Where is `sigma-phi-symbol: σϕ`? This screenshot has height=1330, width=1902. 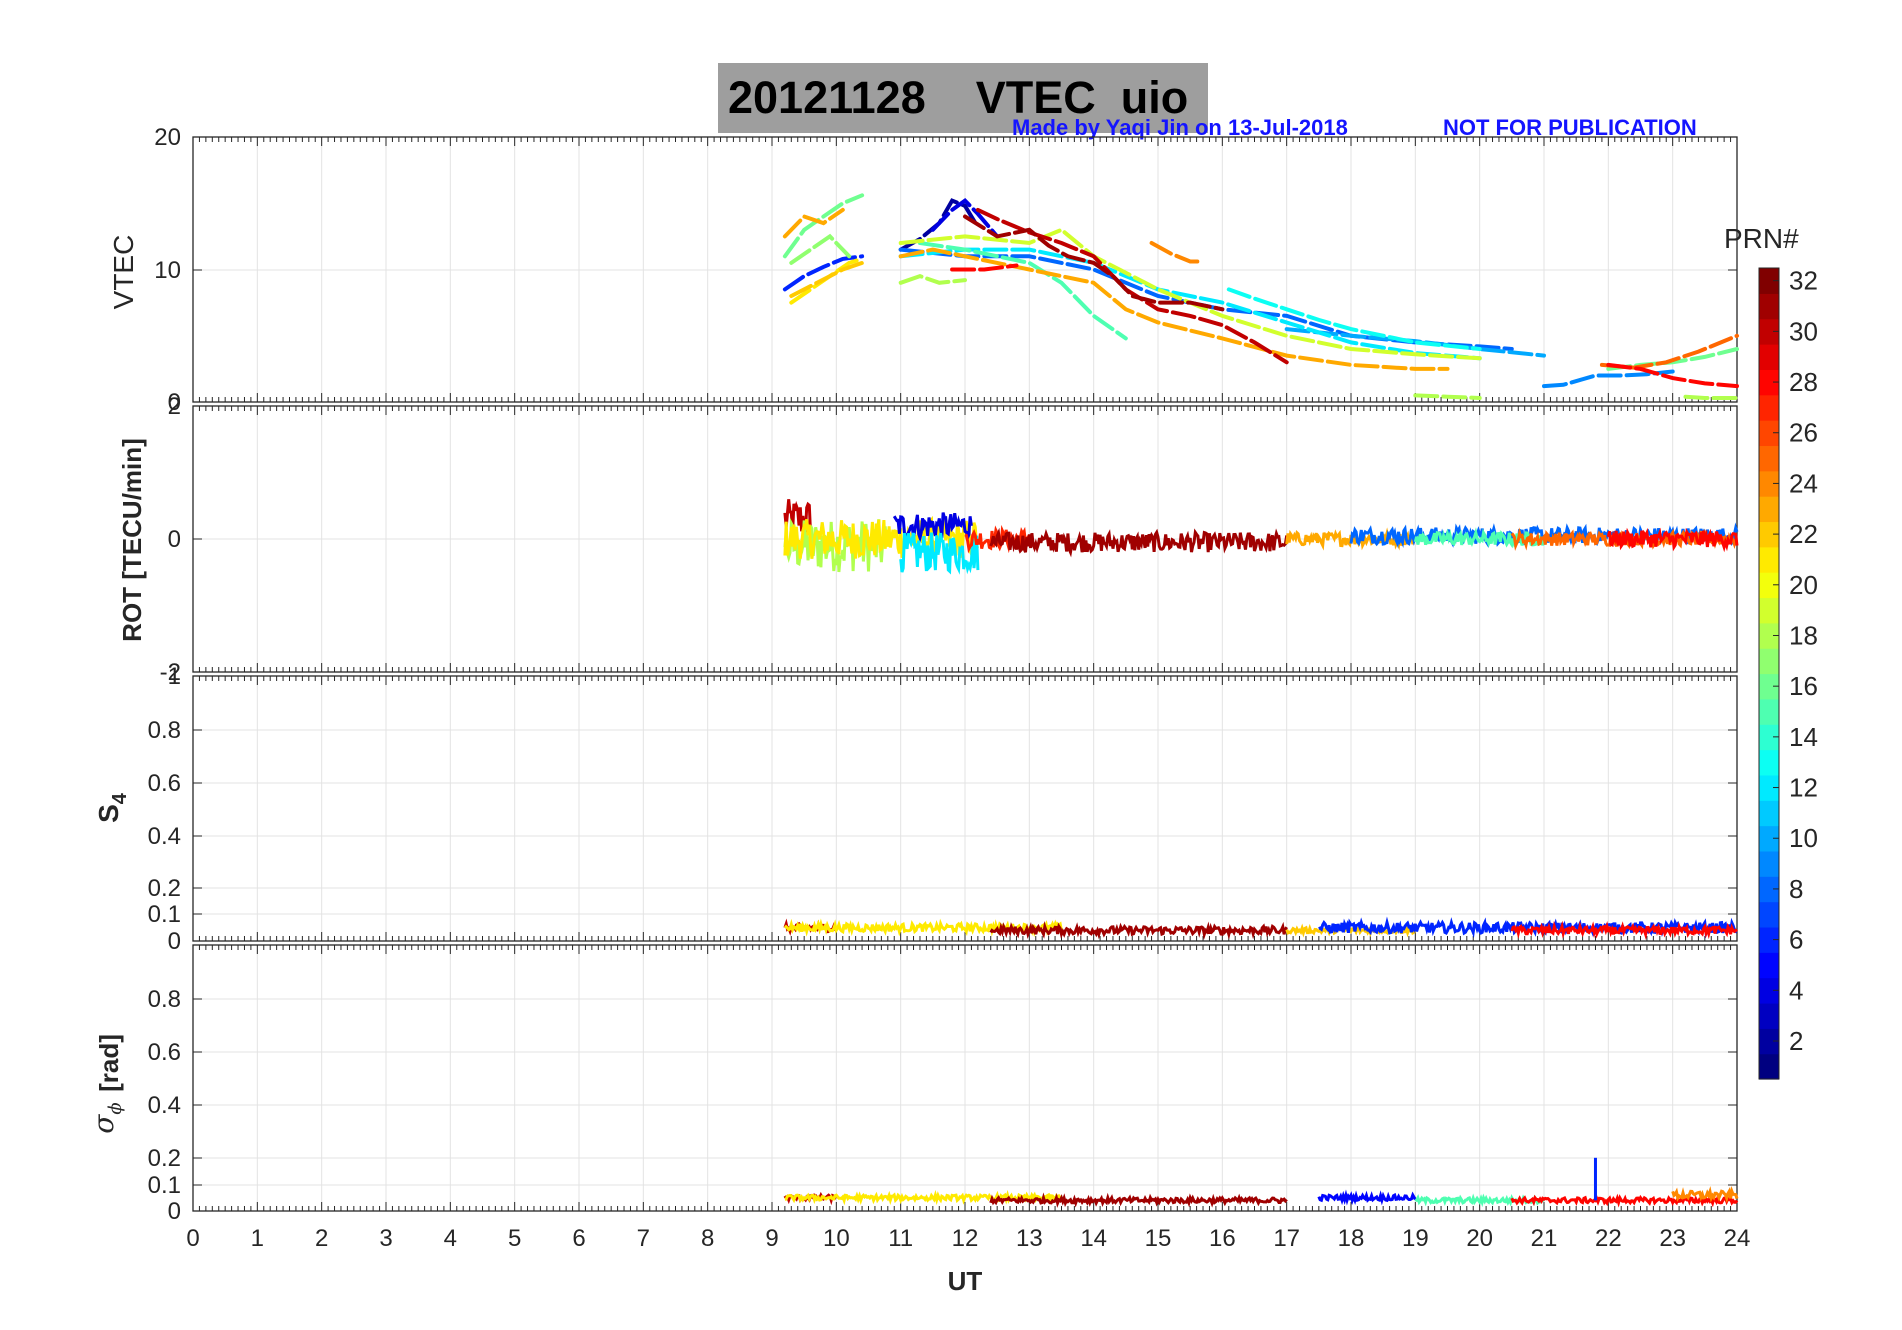
sigma-phi-symbol: σϕ is located at coordinates (106, 1117).